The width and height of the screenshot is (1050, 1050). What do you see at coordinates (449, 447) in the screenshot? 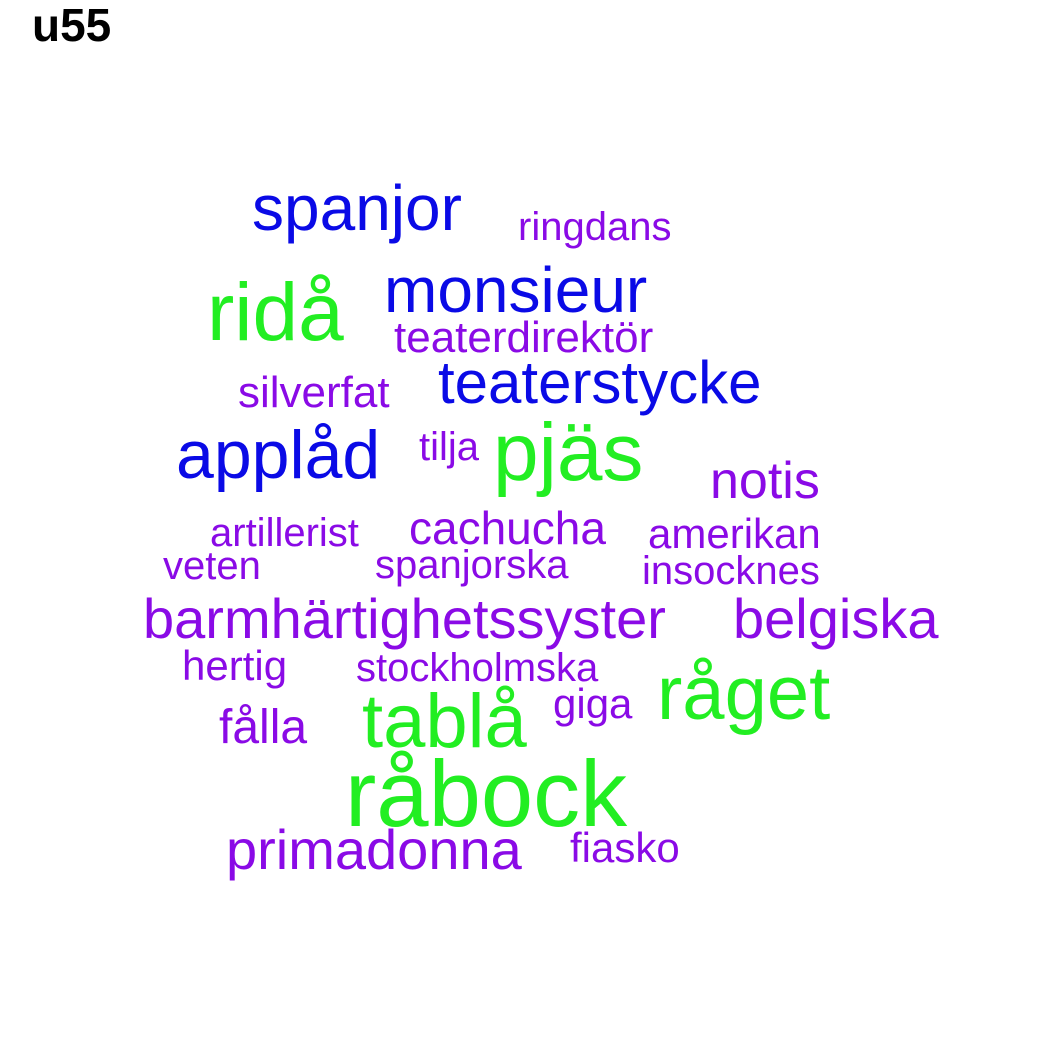
I see `word-tilja: tilja` at bounding box center [449, 447].